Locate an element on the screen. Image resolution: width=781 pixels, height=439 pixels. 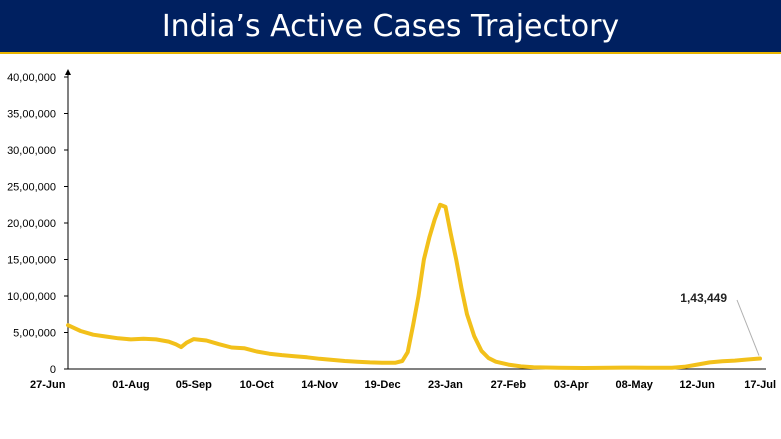
y-tick-label: 5,00,000 is located at coordinates (34, 334).